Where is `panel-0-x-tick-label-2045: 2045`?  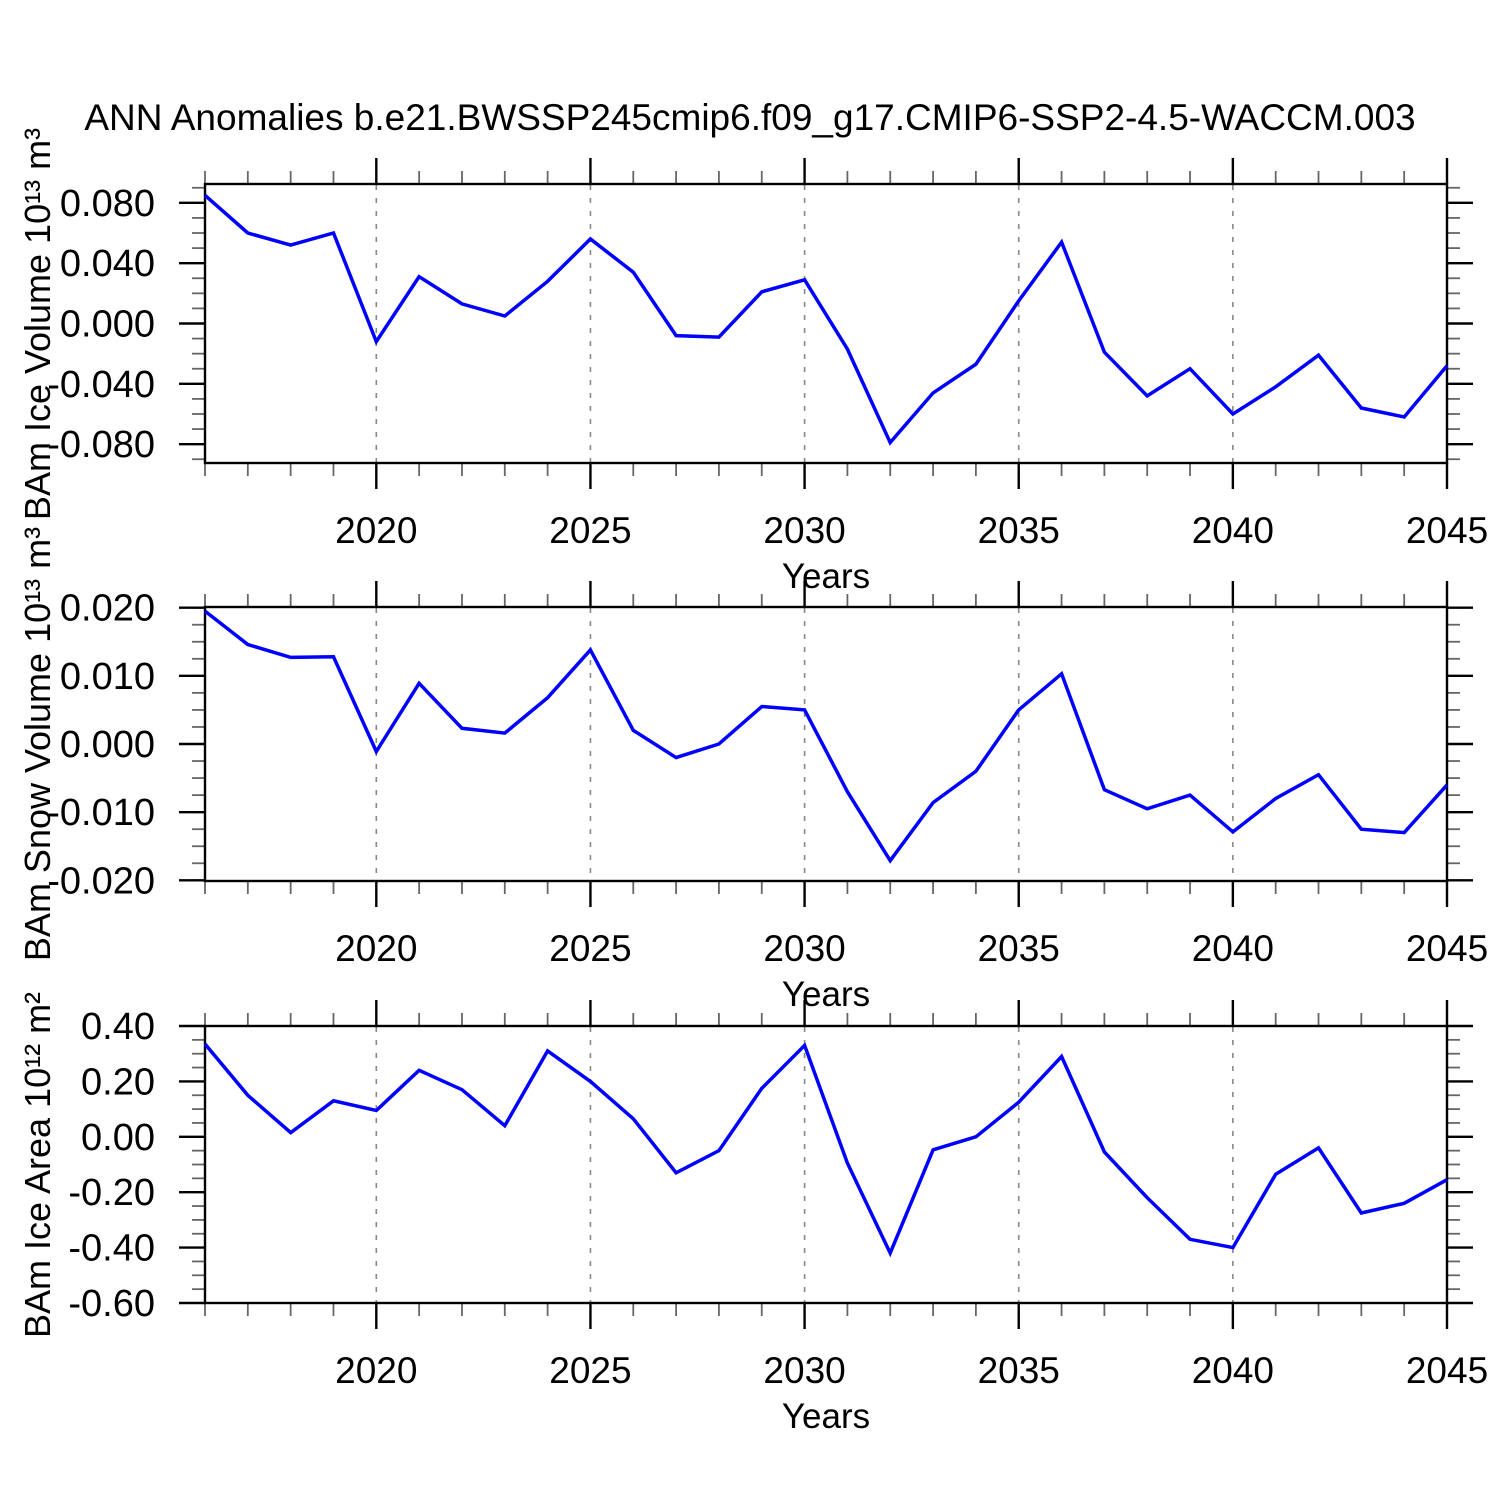
panel-0-x-tick-label-2045: 2045 is located at coordinates (1447, 530).